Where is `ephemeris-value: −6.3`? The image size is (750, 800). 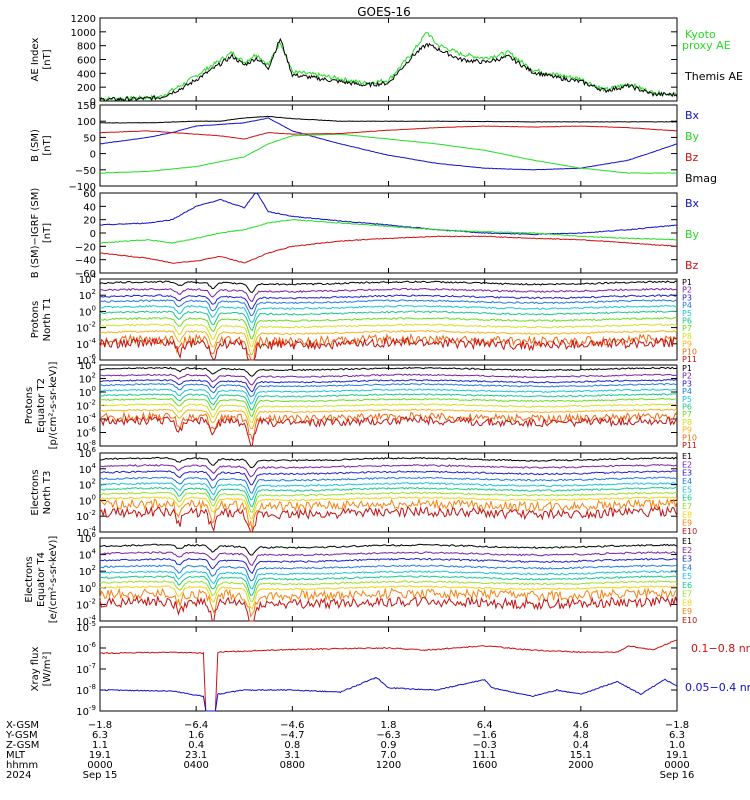
ephemeris-value: −6.3 is located at coordinates (388, 735).